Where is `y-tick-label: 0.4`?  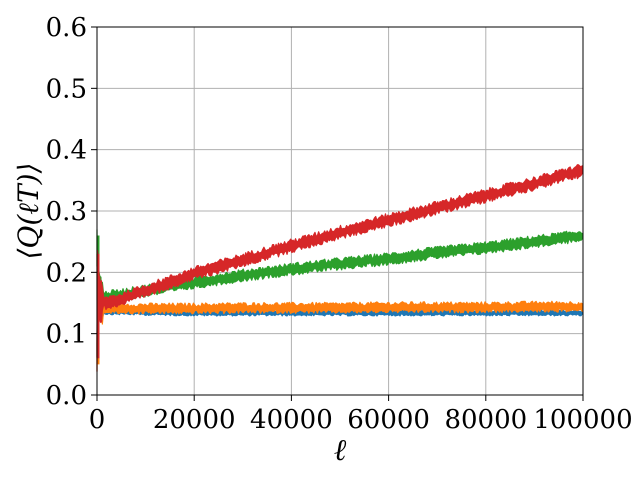
y-tick-label: 0.4 is located at coordinates (66, 151).